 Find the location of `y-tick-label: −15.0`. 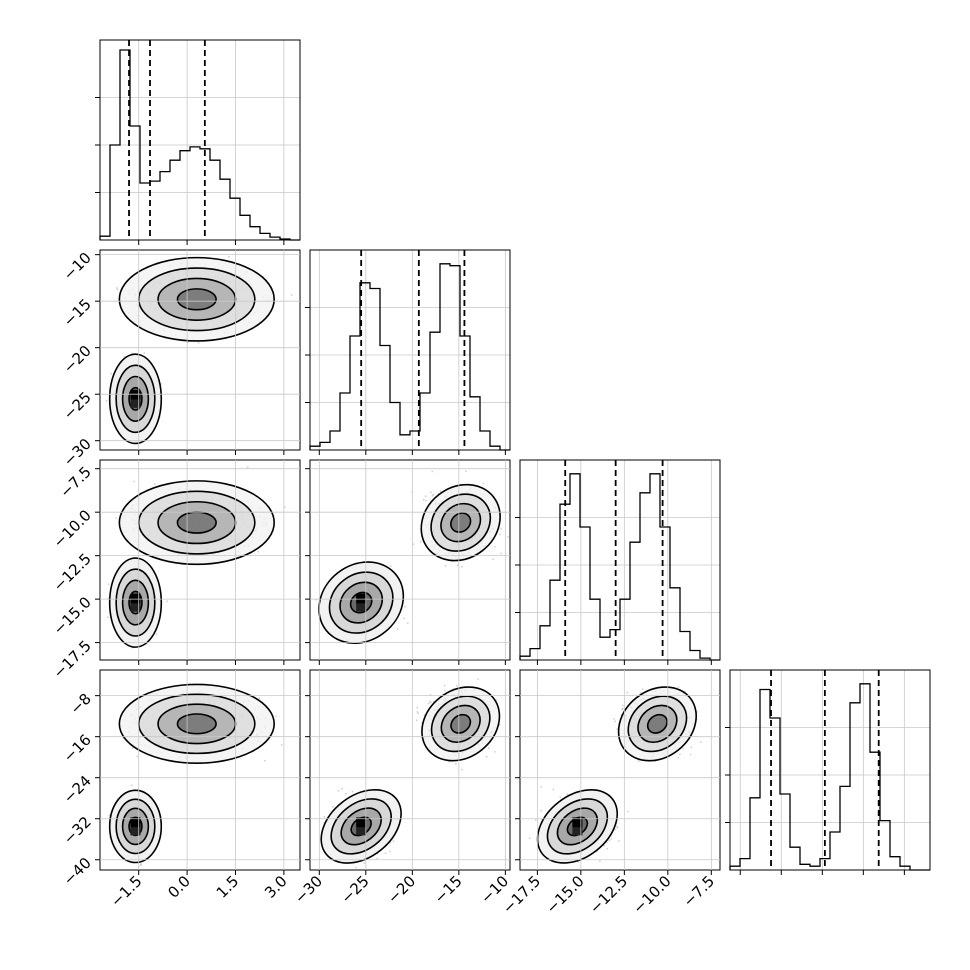

y-tick-label: −15.0 is located at coordinates (72, 615).